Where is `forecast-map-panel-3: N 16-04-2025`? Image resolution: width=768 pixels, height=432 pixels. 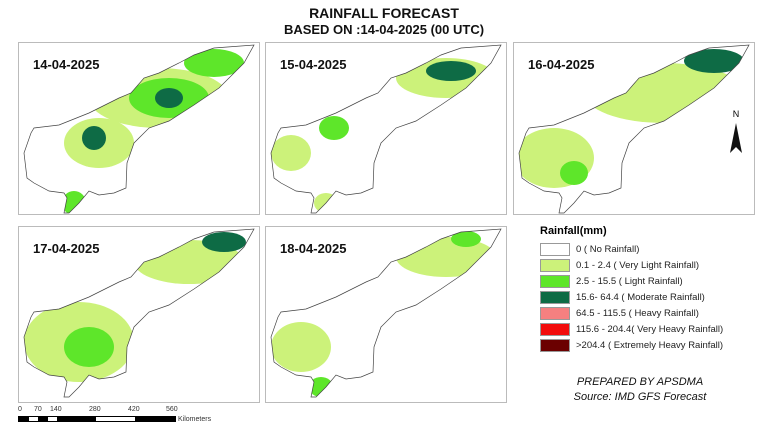 forecast-map-panel-3: N 16-04-2025 is located at coordinates (634, 128).